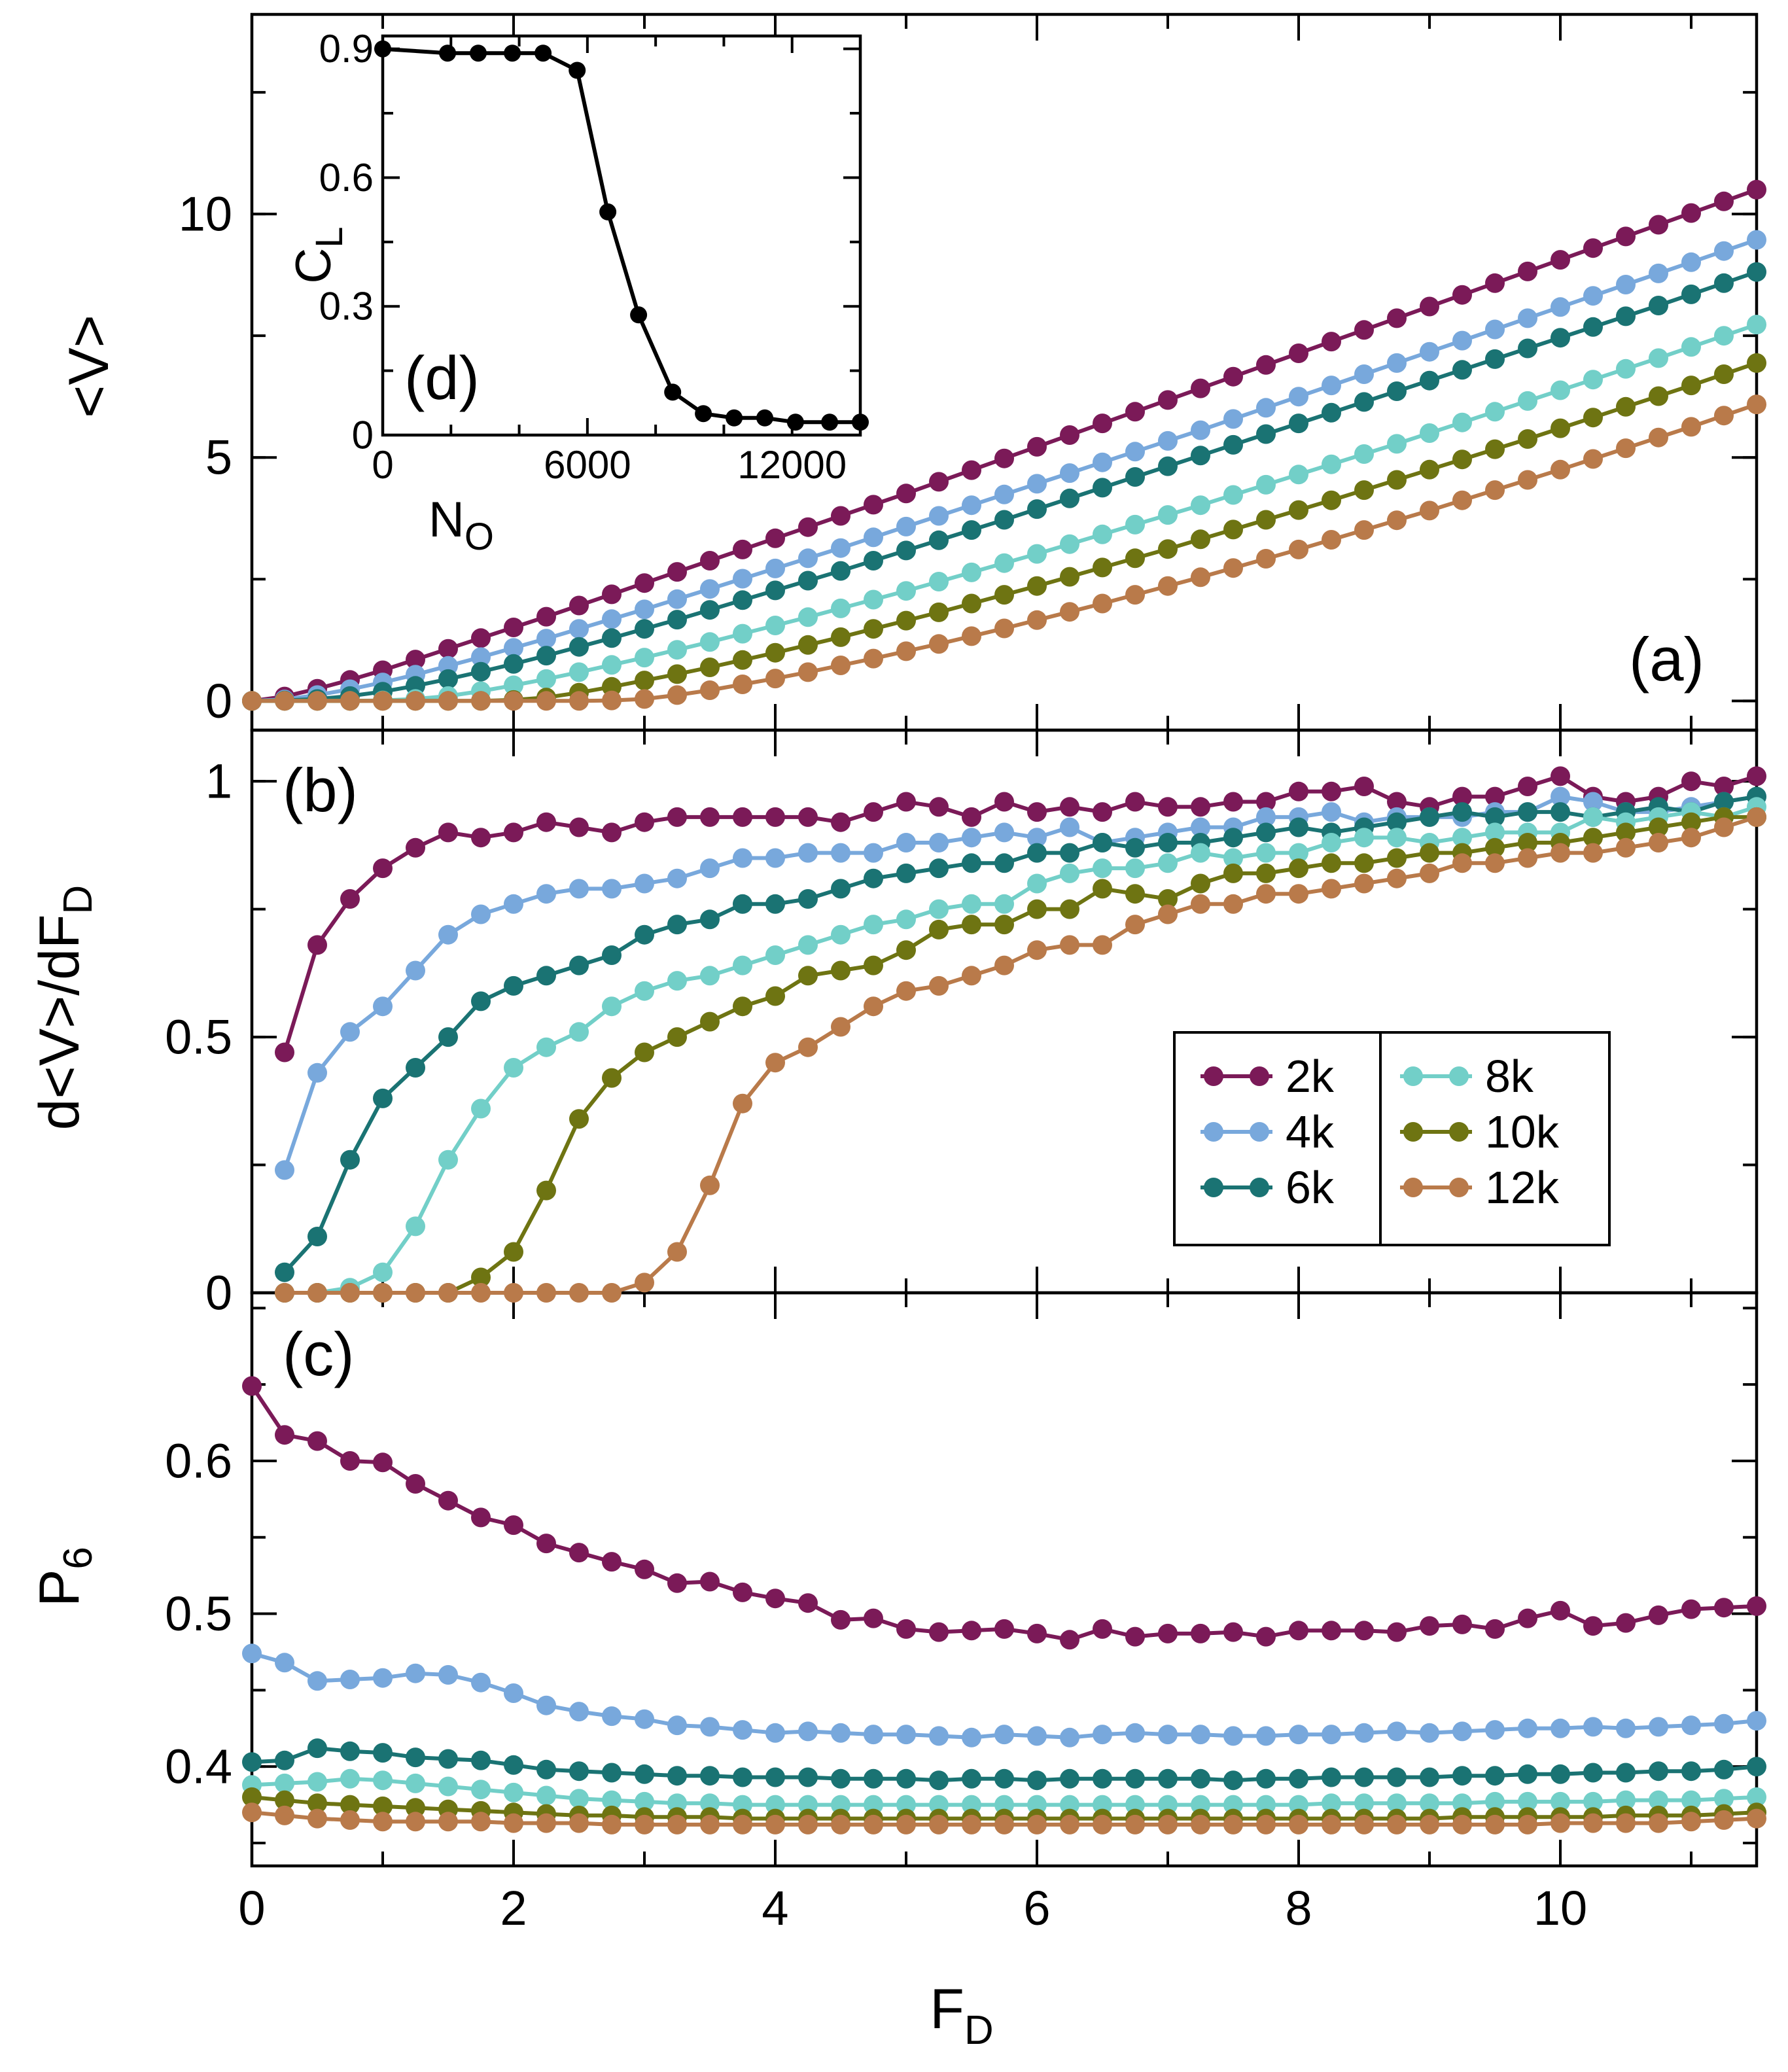 This screenshot has height=2072, width=1788. What do you see at coordinates (218, 781) in the screenshot?
I see `y-tick-label: 1` at bounding box center [218, 781].